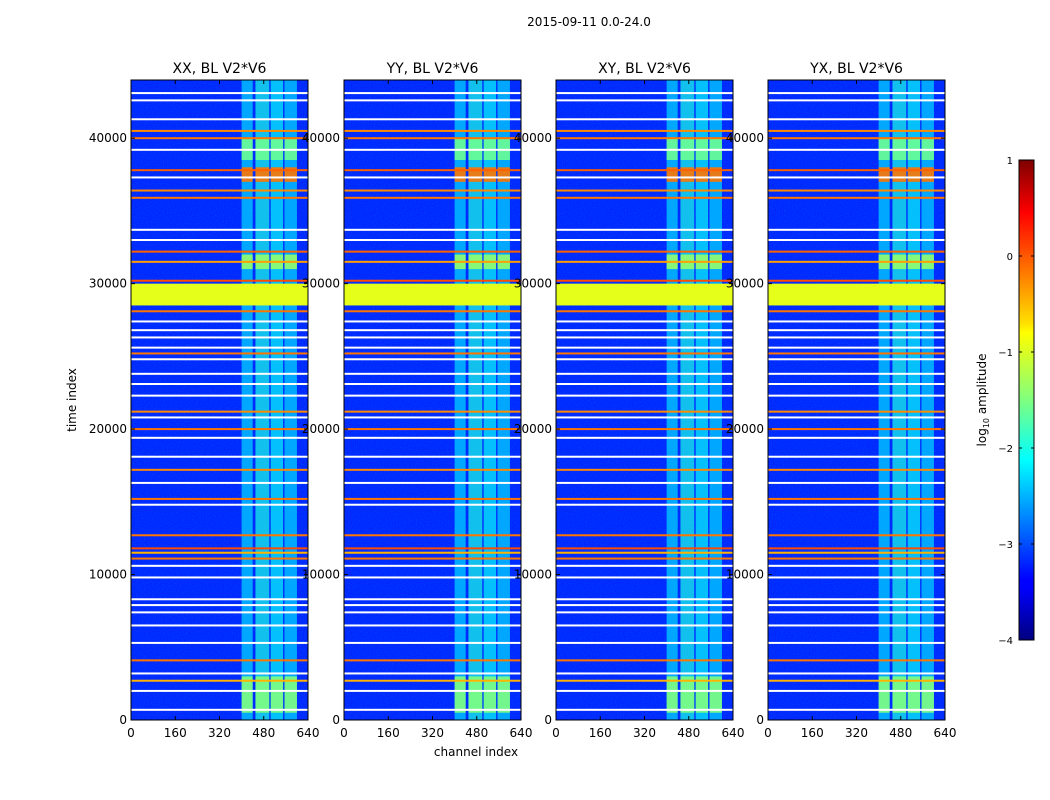 This screenshot has width=1050, height=800. Describe the element at coordinates (476, 752) in the screenshot. I see `x-axis-label: channel index` at that location.